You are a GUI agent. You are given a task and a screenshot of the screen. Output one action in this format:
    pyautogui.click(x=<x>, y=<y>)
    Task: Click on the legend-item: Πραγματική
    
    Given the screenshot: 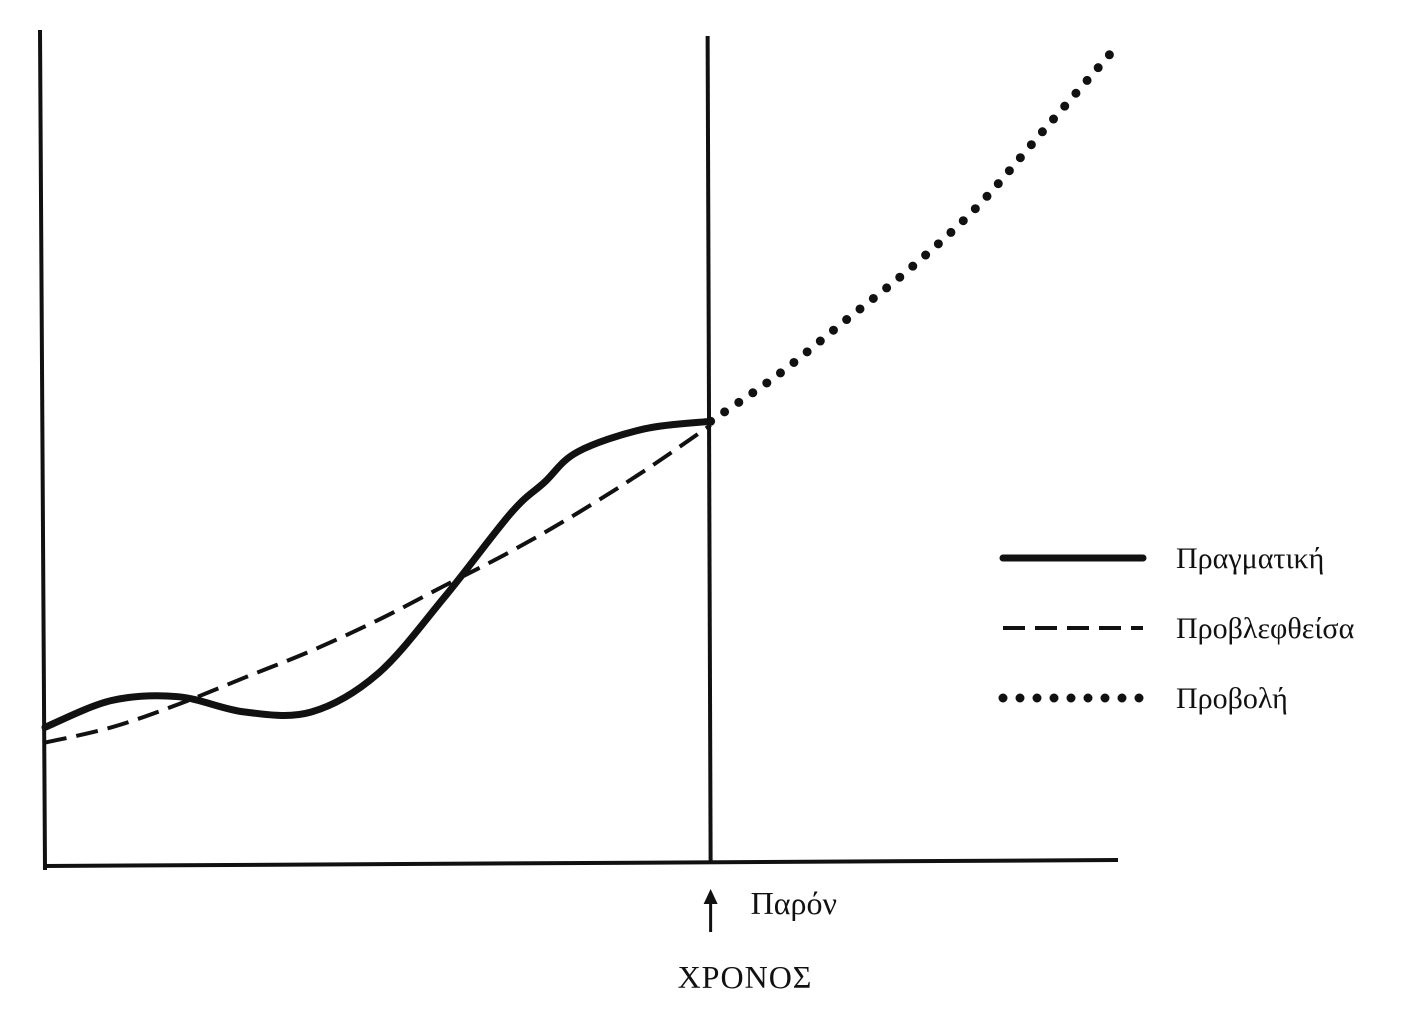 What is the action you would take?
    pyautogui.click(x=1161, y=558)
    